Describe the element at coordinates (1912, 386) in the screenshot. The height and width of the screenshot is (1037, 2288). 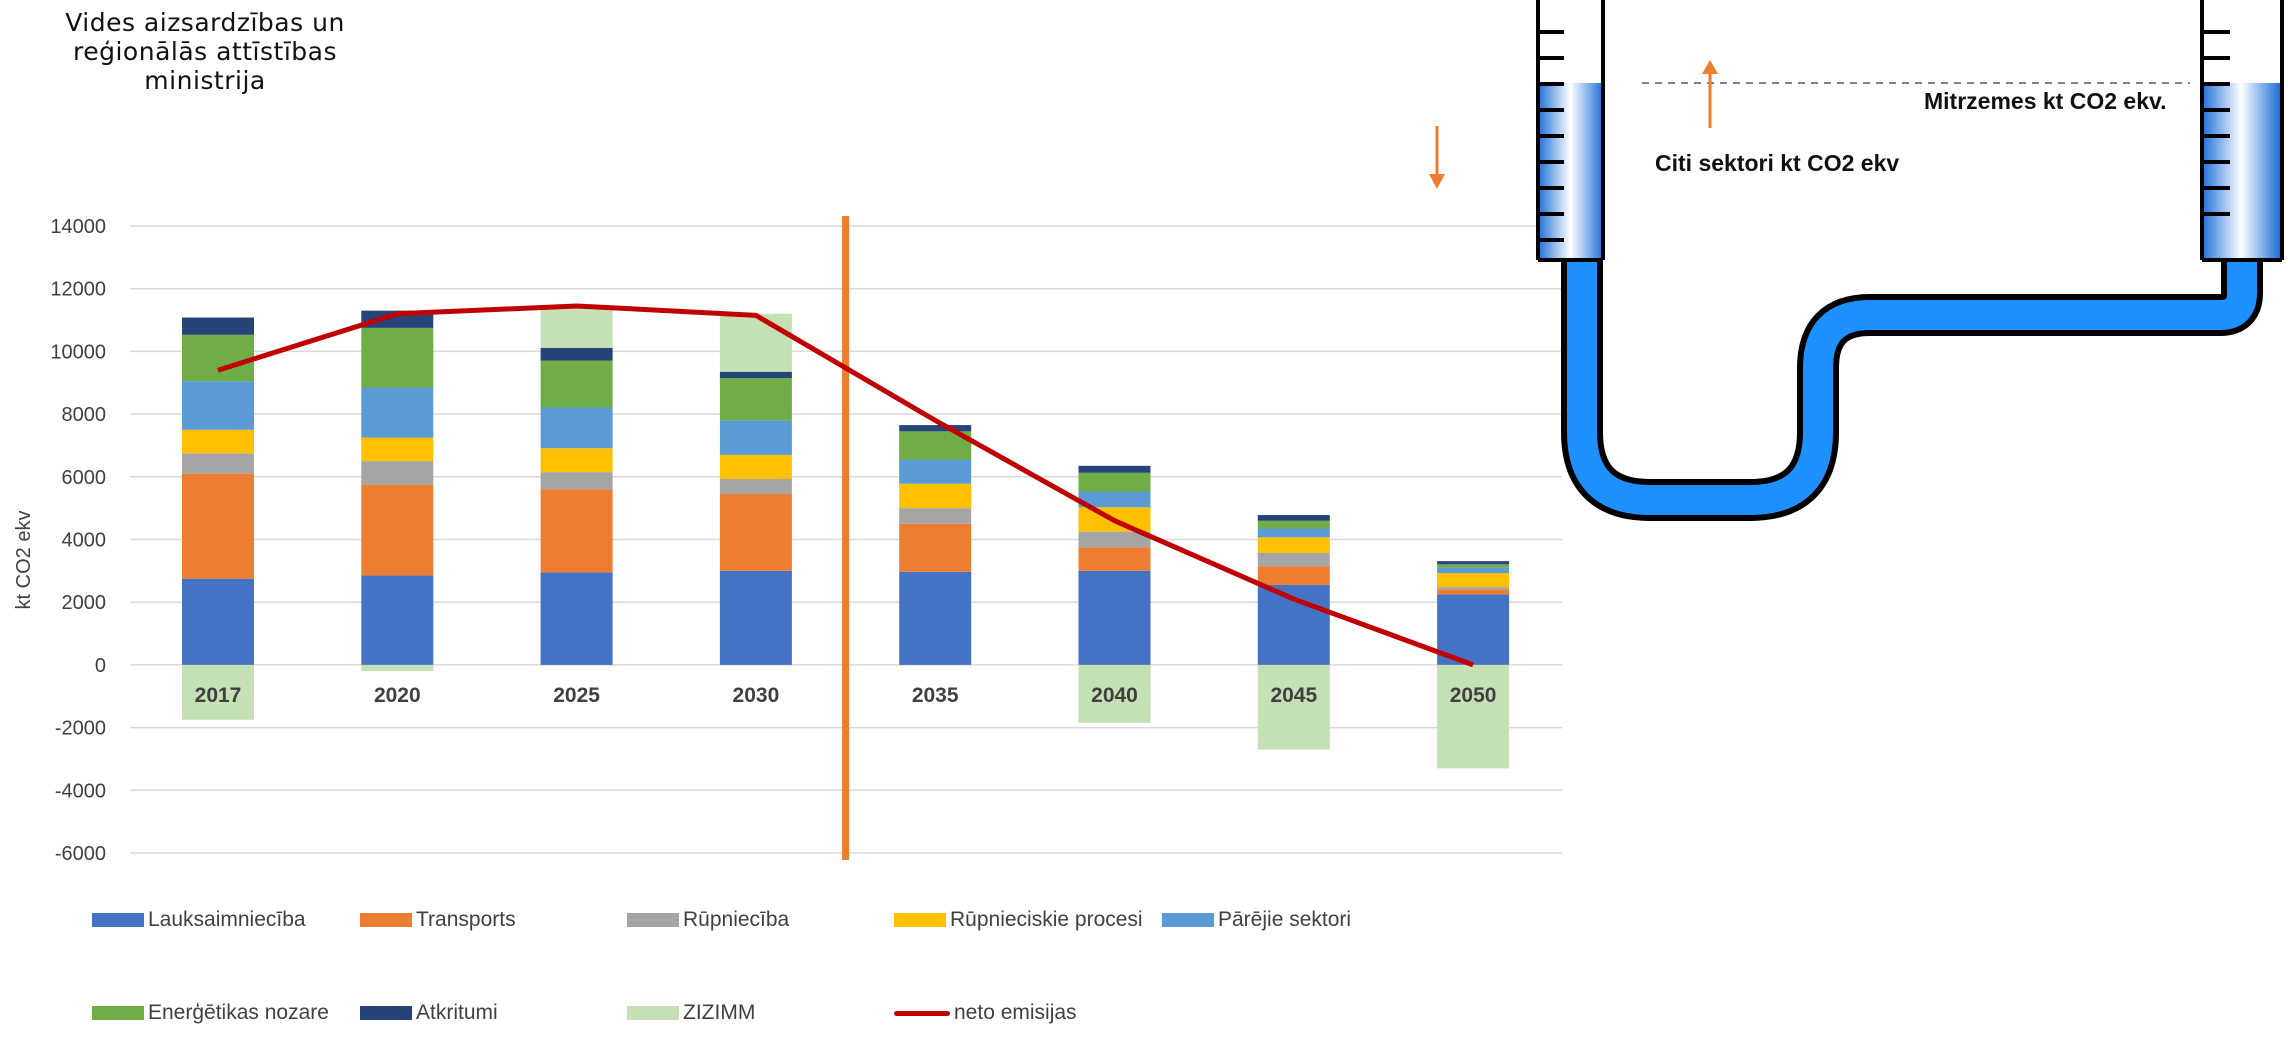
I see `u-tube` at that location.